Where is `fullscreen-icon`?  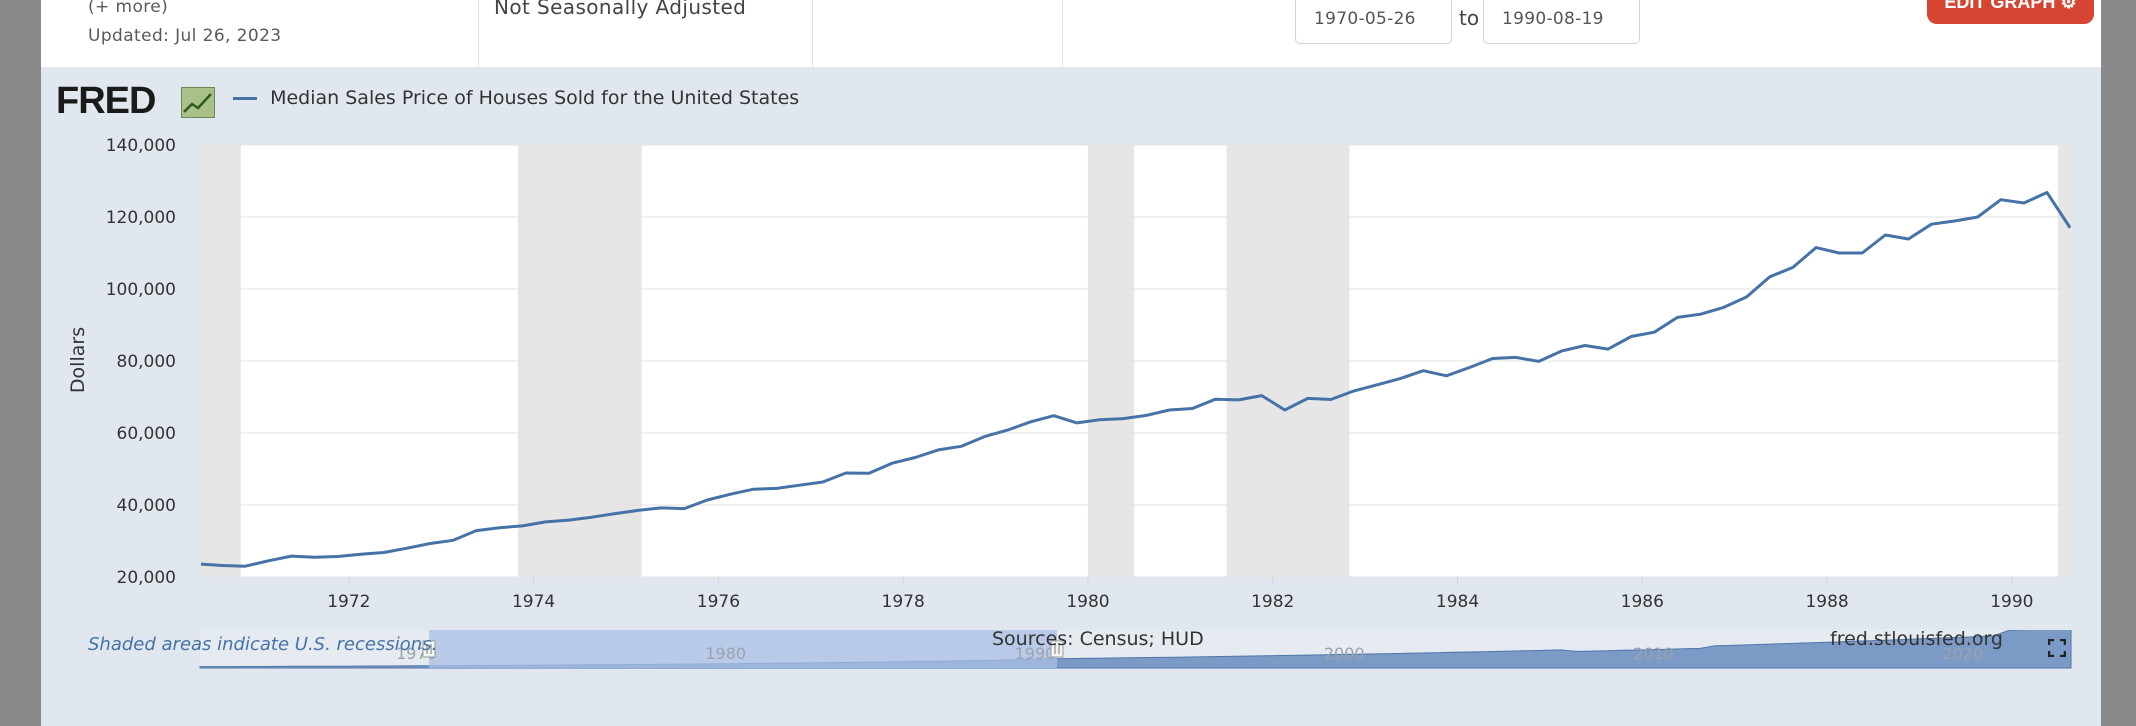
fullscreen-icon is located at coordinates (2057, 648).